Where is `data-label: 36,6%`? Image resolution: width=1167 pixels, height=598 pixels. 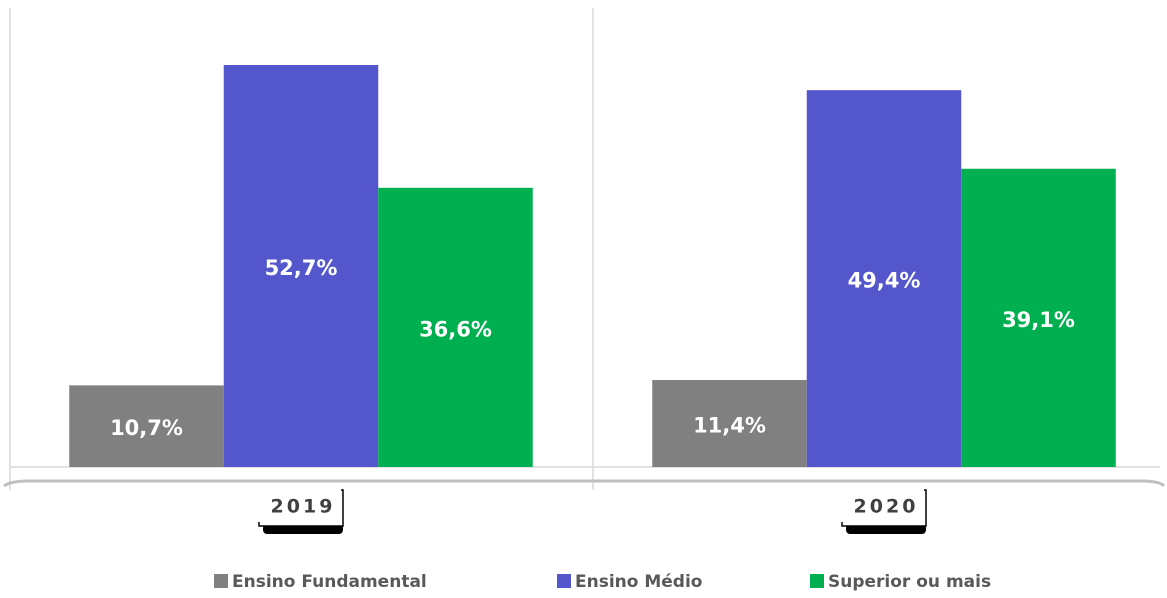 data-label: 36,6% is located at coordinates (455, 329).